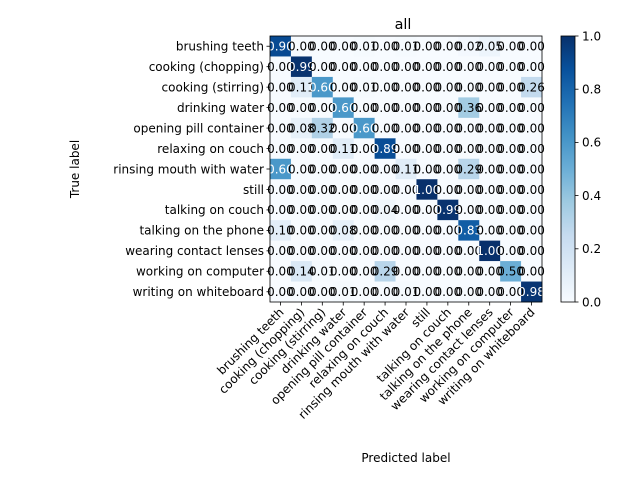  What do you see at coordinates (588, 169) in the screenshot?
I see `colorbar-ticks: 0.0 0.2 0.4 0.6 0.8 1.0` at bounding box center [588, 169].